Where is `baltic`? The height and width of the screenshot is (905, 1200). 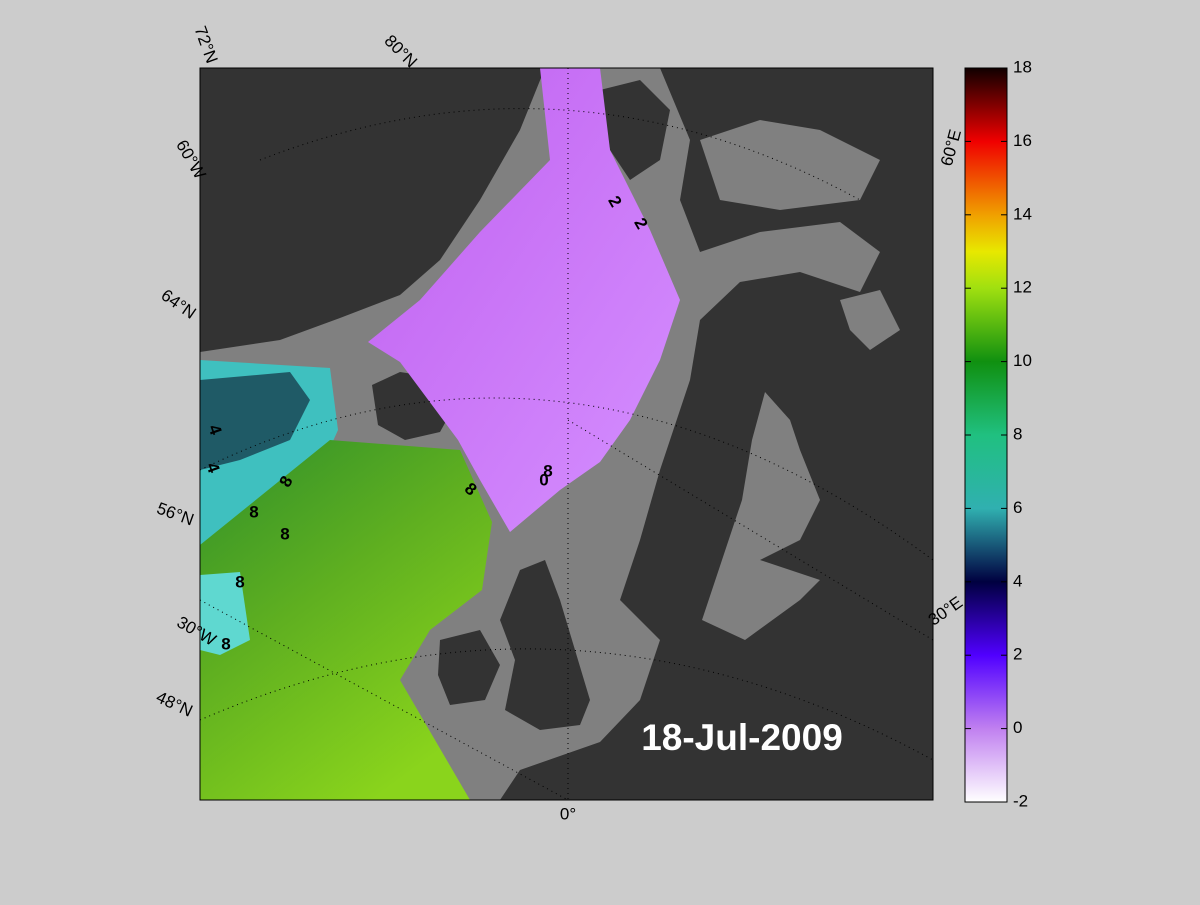 baltic is located at coordinates (761, 516).